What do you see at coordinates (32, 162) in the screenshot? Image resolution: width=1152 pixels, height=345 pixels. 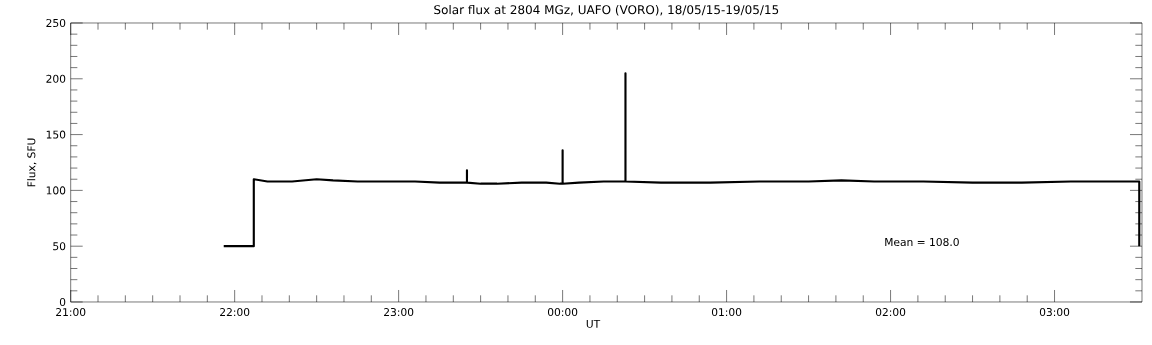 I see `y-axis-title: Flux, SFU` at bounding box center [32, 162].